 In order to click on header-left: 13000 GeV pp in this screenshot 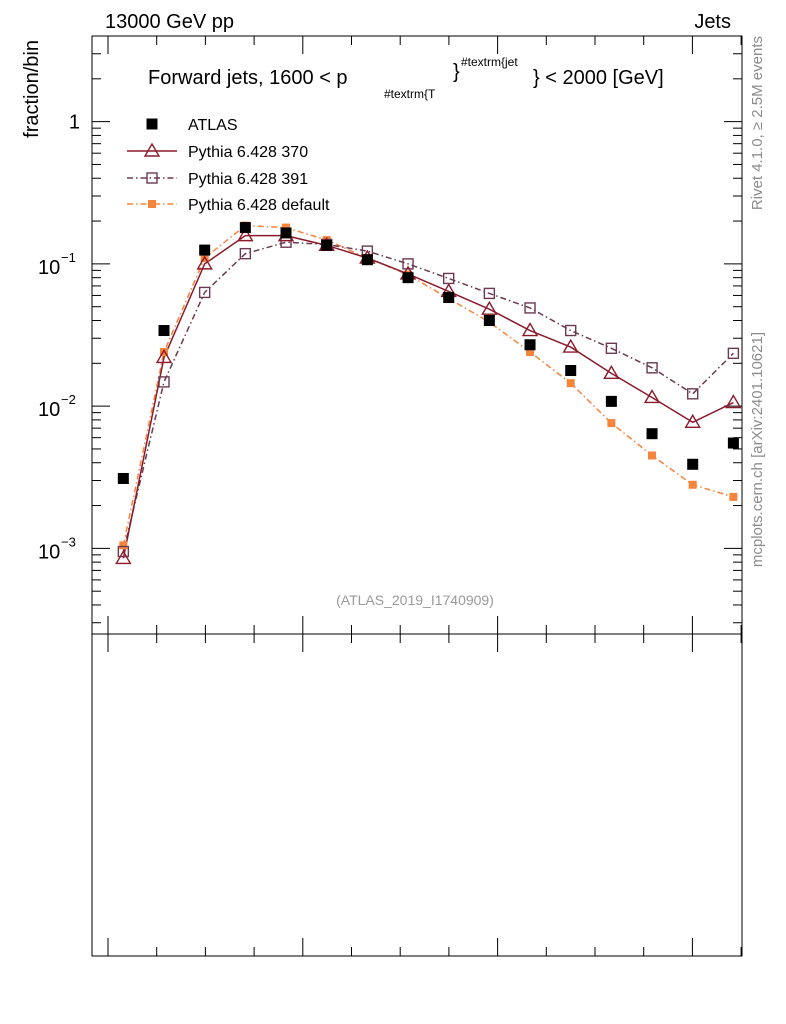, I will do `click(169, 22)`.